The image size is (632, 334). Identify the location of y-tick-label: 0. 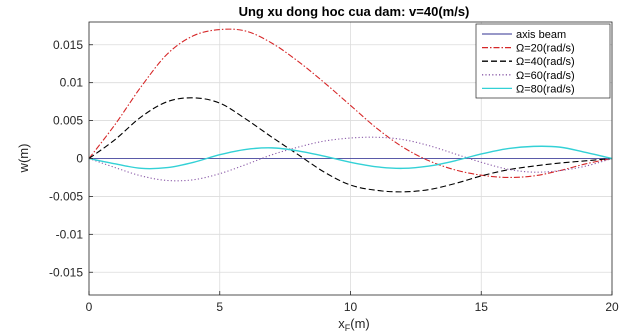
(79, 159).